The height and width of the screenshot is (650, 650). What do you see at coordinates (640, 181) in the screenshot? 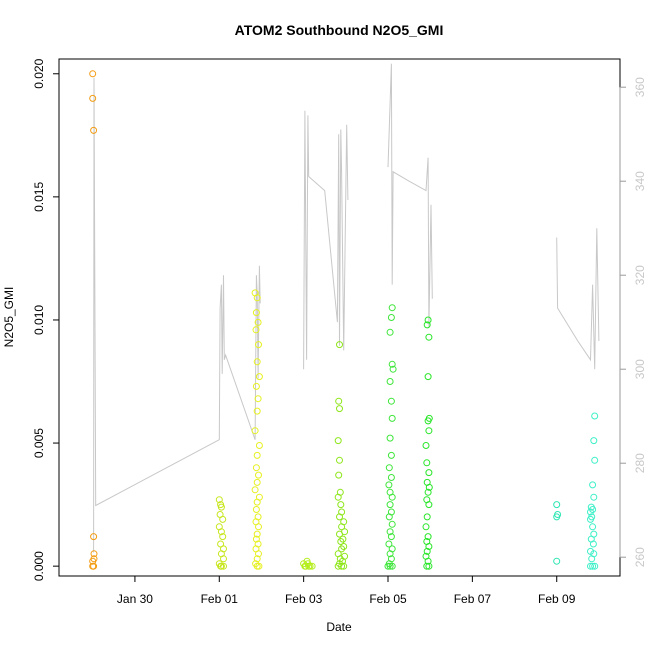
I see `y2-tick-label: 340` at bounding box center [640, 181].